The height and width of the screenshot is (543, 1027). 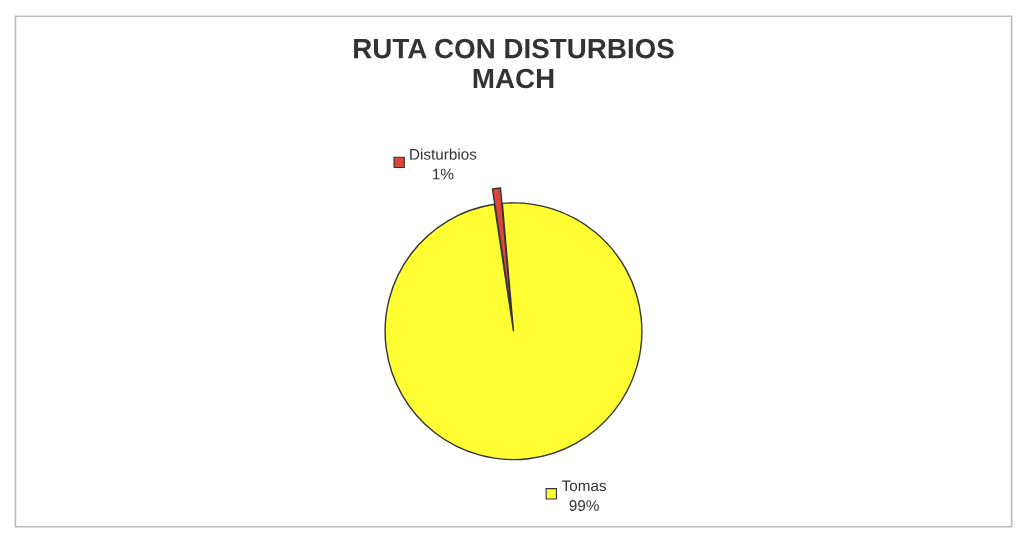 I want to click on legend-label: Disturbios, so click(x=443, y=154).